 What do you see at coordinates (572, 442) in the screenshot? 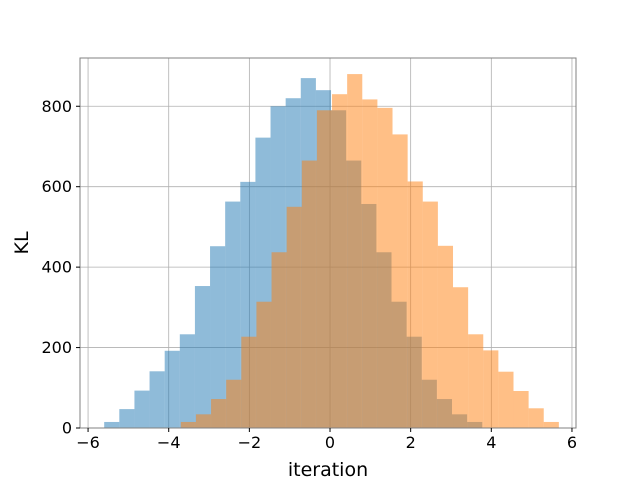
I see `x-tick-label: 6` at bounding box center [572, 442].